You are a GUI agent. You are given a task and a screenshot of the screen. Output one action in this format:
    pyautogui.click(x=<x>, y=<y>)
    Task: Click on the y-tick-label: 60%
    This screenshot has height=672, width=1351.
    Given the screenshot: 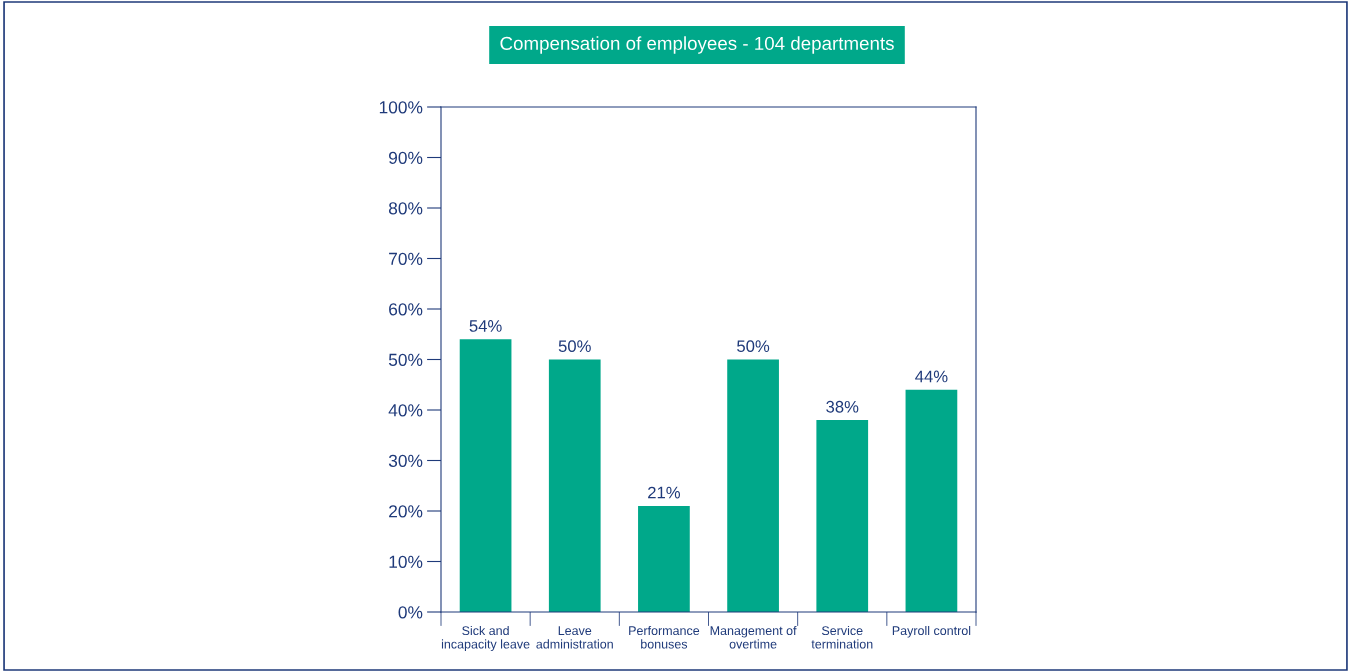 What is the action you would take?
    pyautogui.click(x=406, y=309)
    